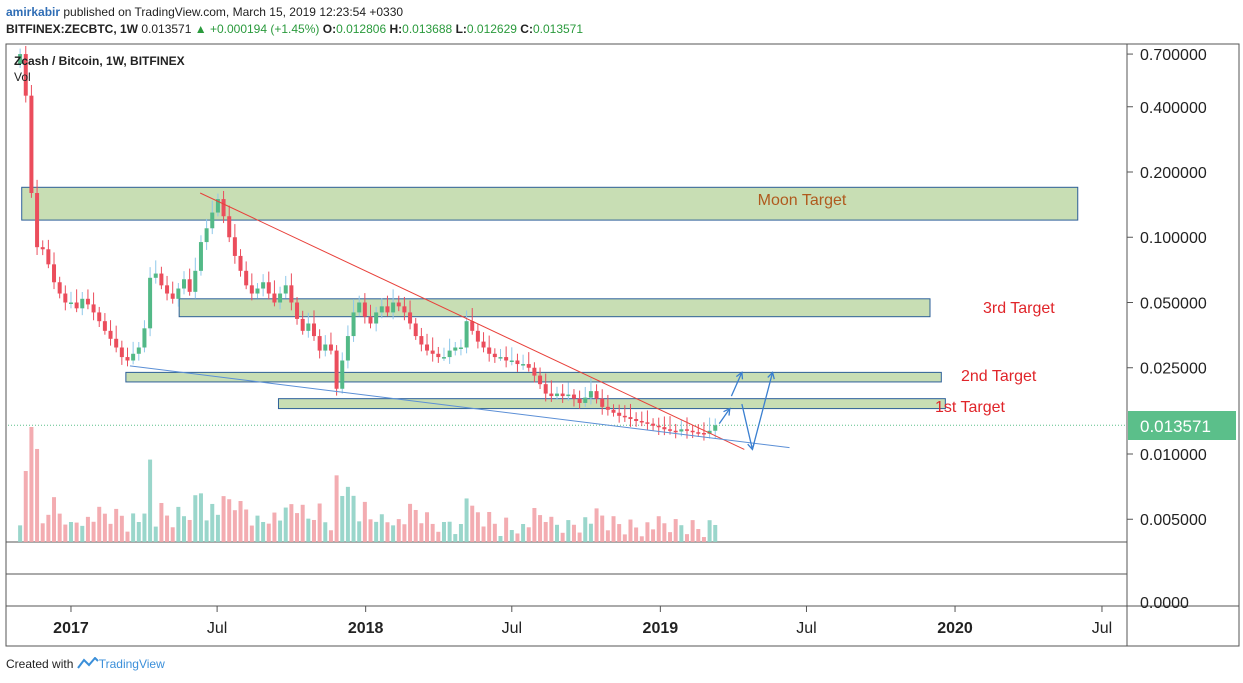  Describe the element at coordinates (1173, 369) in the screenshot. I see `price-tick-label: 0.025000` at that location.